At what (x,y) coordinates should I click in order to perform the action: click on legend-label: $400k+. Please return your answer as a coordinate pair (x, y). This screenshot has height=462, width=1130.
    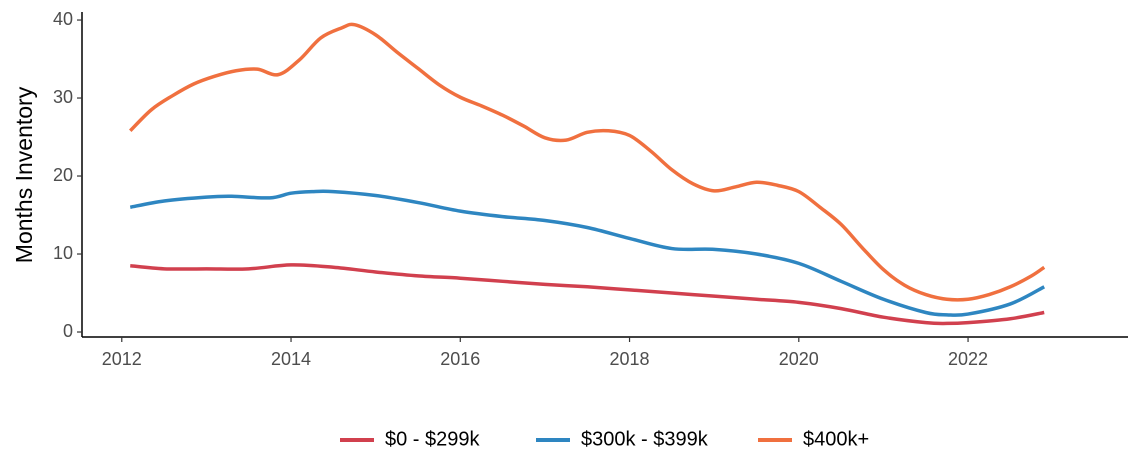
    Looking at the image, I should click on (836, 439).